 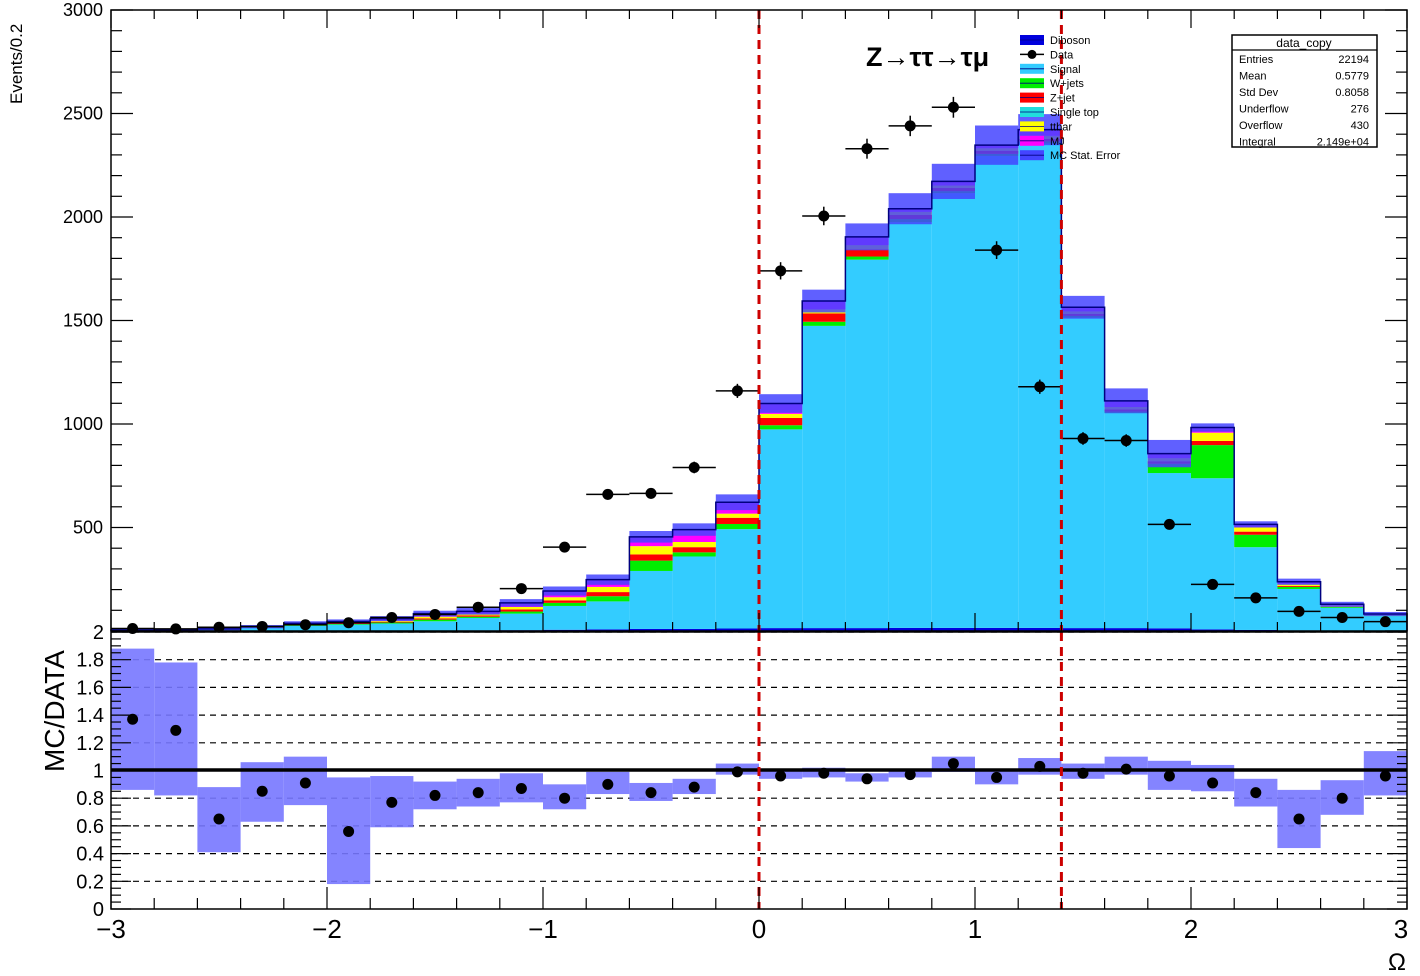 What do you see at coordinates (543, 929) in the screenshot?
I see `x-tick-label: −1` at bounding box center [543, 929].